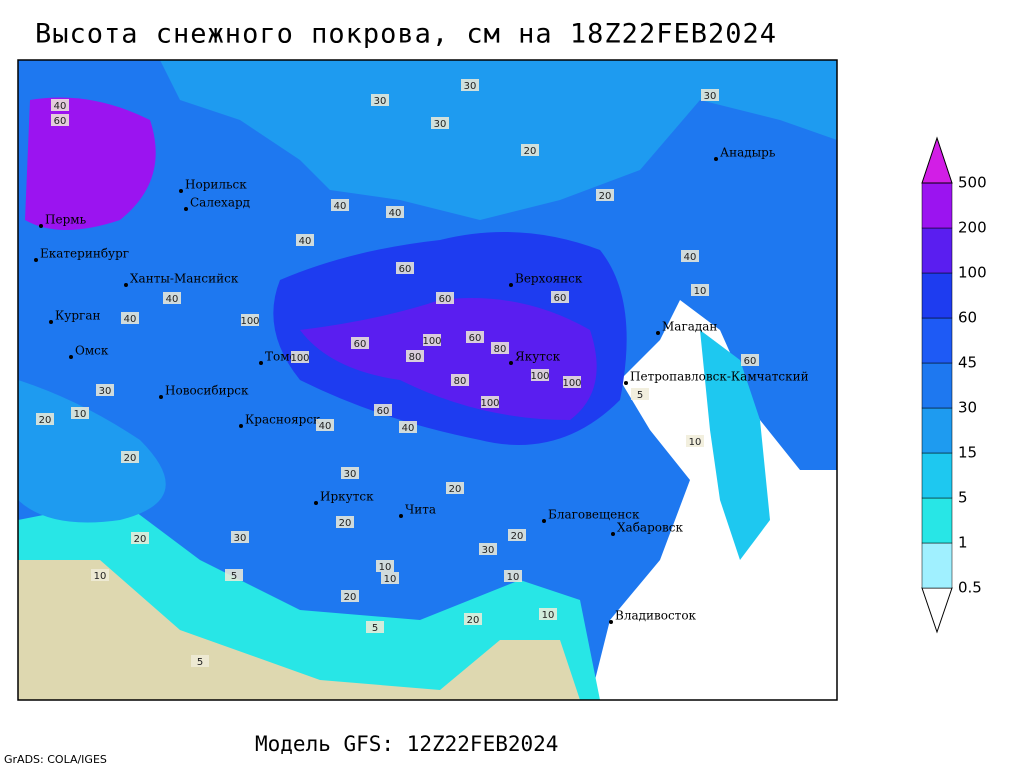  I want to click on city-label: Омск, so click(92, 351).